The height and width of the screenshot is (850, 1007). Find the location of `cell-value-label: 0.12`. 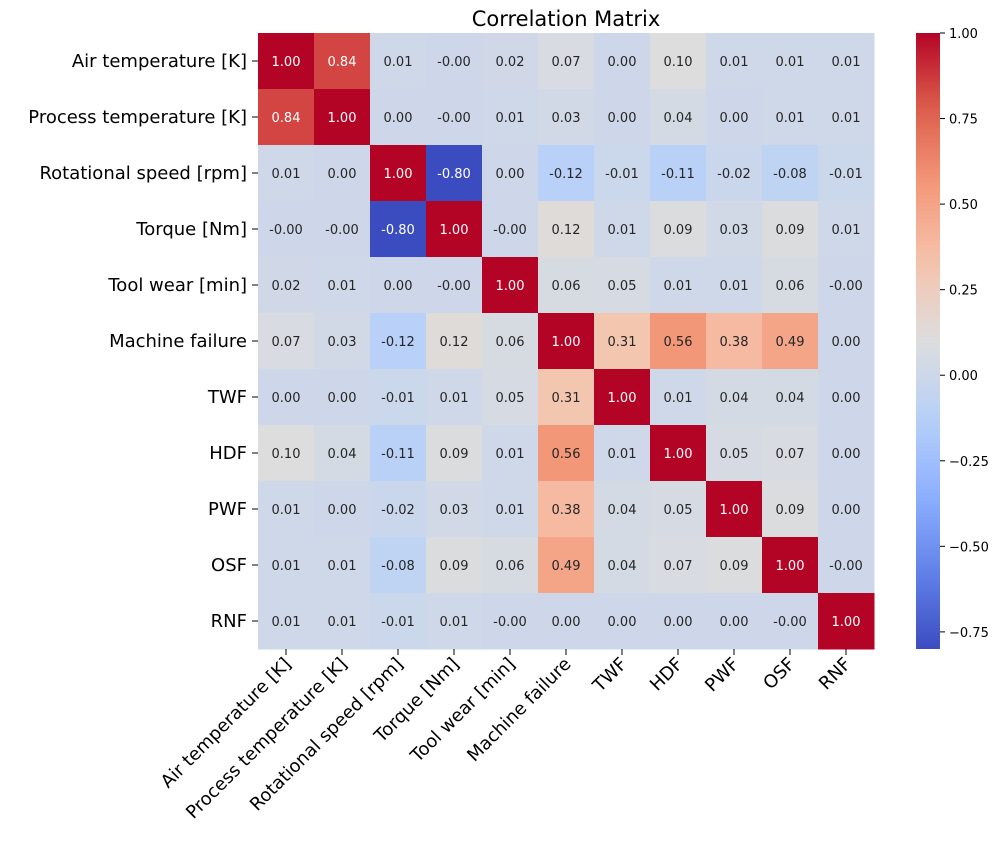

cell-value-label: 0.12 is located at coordinates (454, 342).